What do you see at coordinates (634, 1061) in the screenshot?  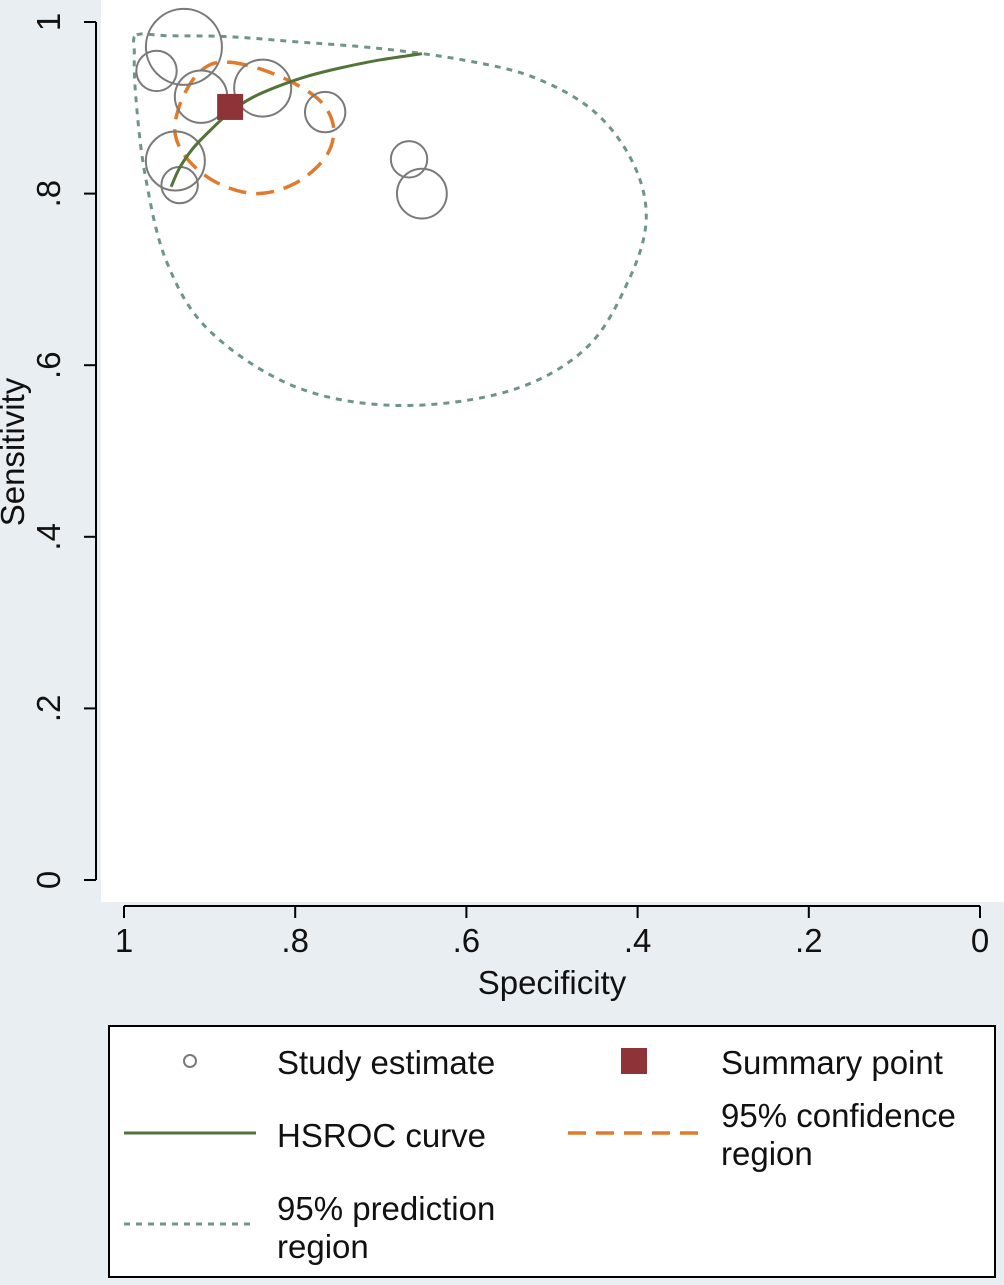 I see `legend-summary-marker` at bounding box center [634, 1061].